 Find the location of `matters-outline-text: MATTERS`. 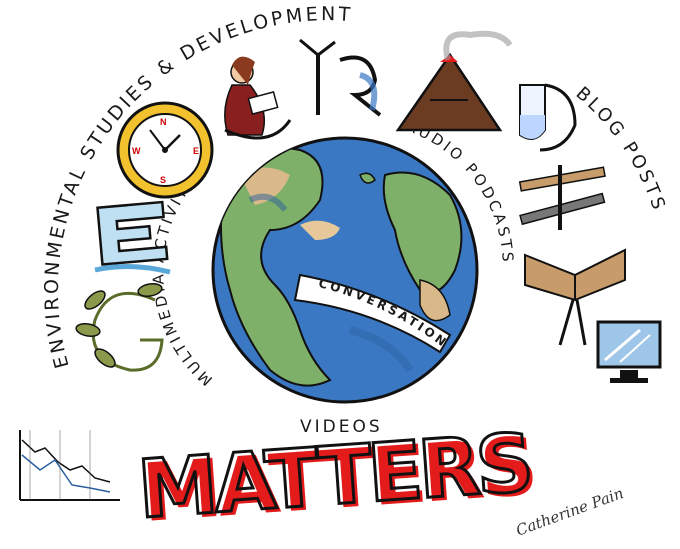

matters-outline-text: MATTERS is located at coordinates (334, 476).